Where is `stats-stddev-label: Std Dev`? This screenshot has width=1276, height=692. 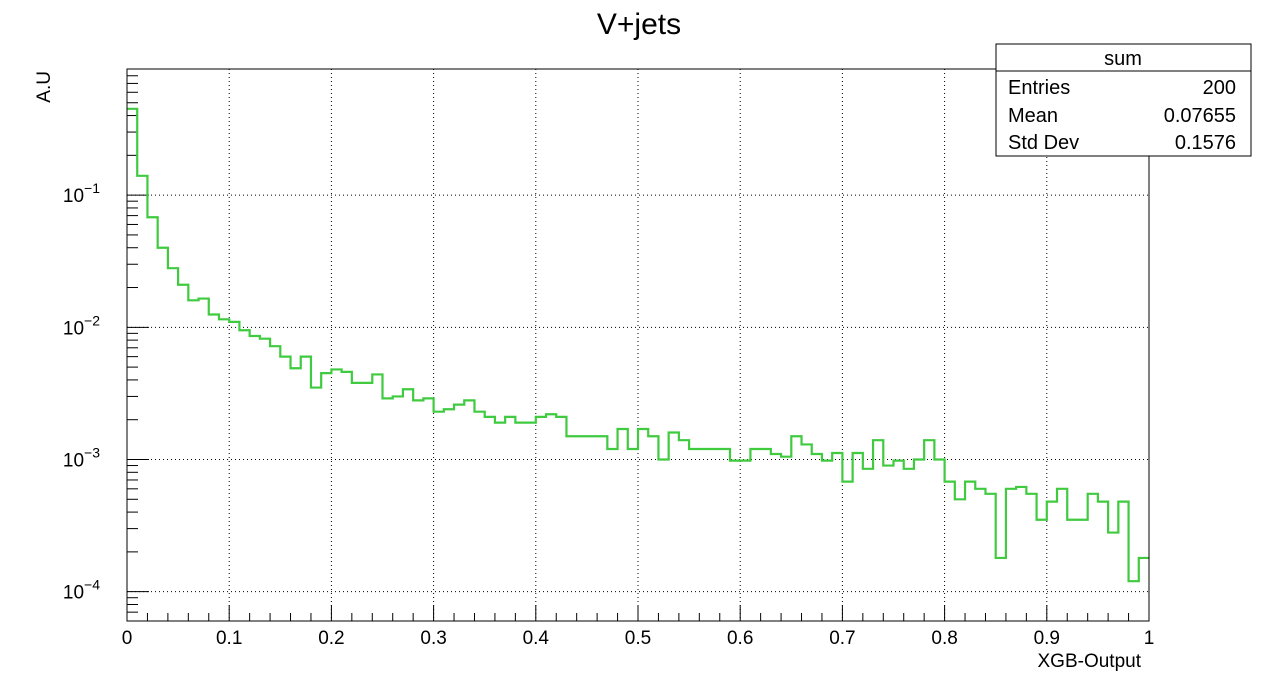
stats-stddev-label: Std Dev is located at coordinates (1043, 143).